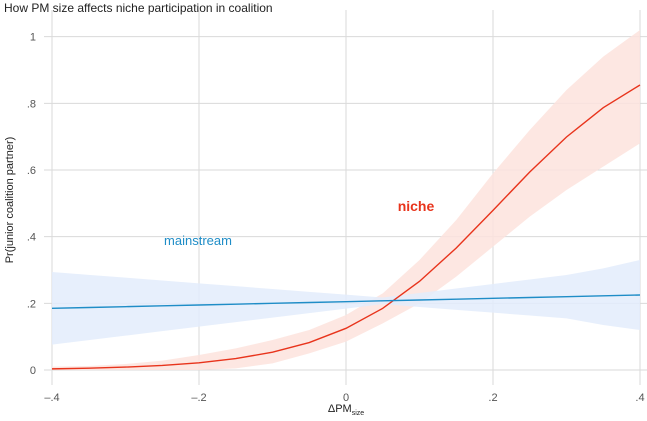 This screenshot has width=647, height=421. Describe the element at coordinates (358, 413) in the screenshot. I see `x-axis-label-sub: size` at that location.